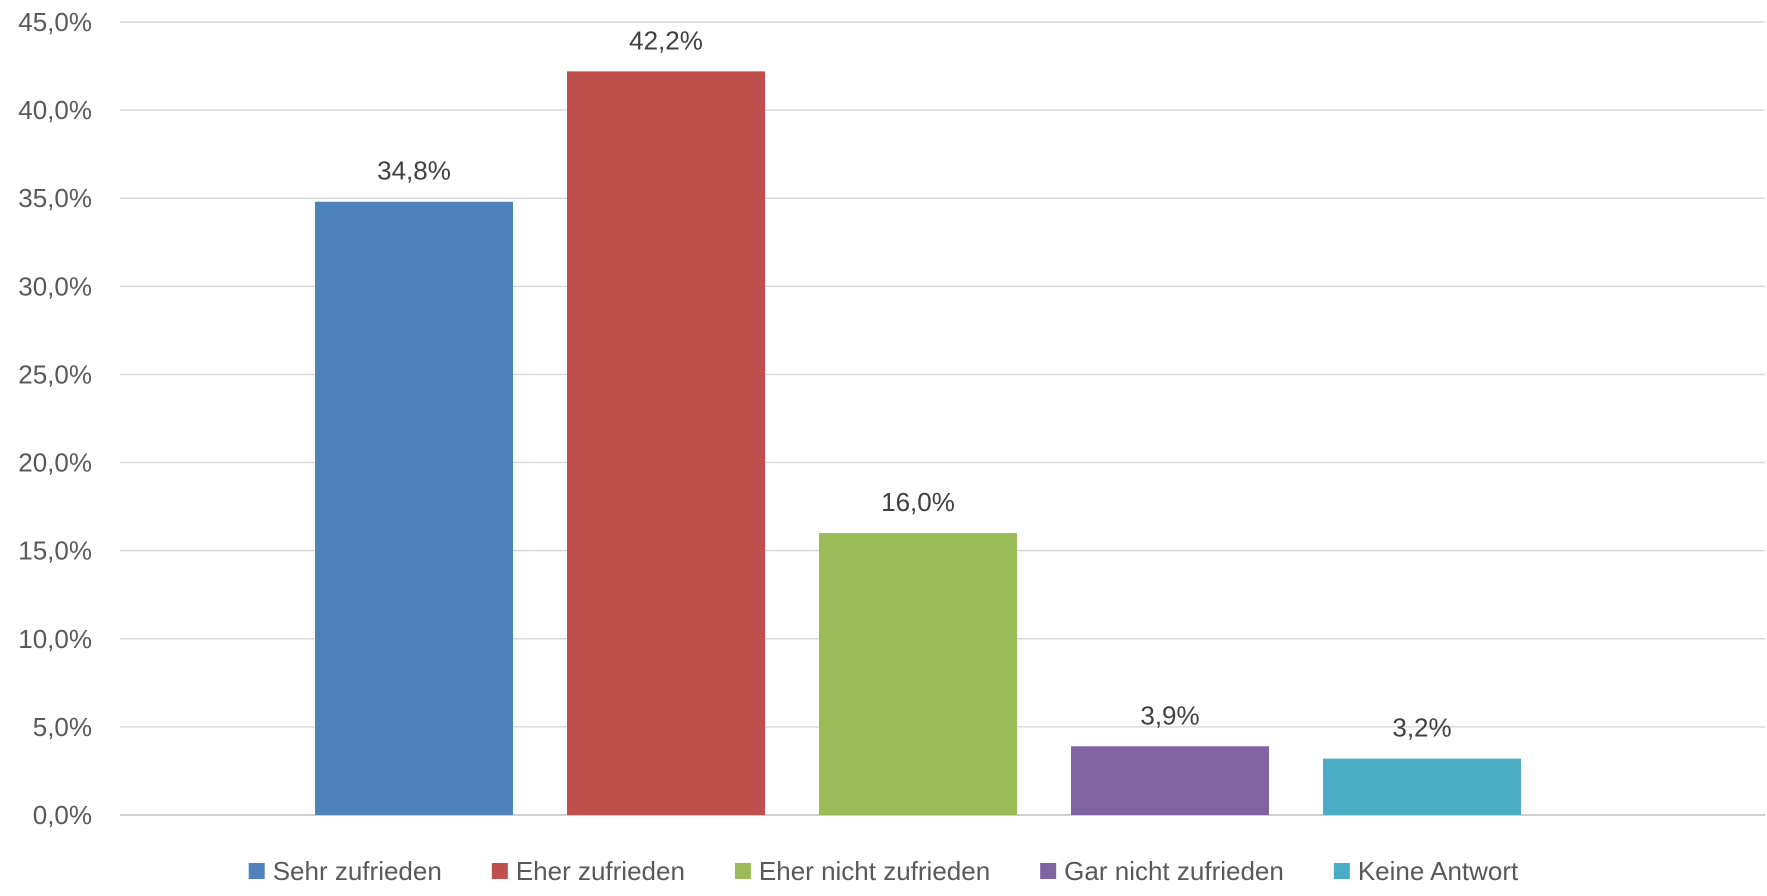  What do you see at coordinates (55, 22) in the screenshot?
I see `y-tick-label: 45,0%` at bounding box center [55, 22].